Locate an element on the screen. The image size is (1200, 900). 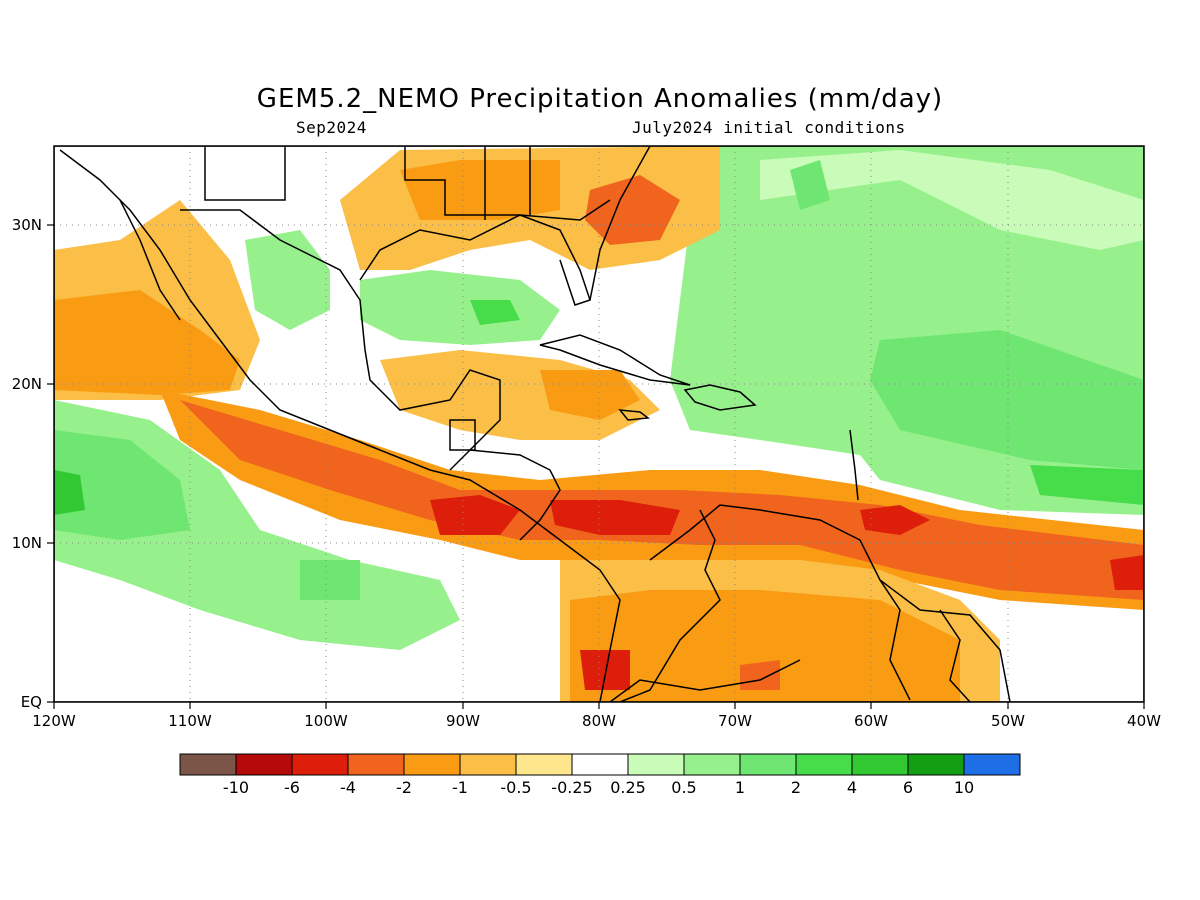
lat-label-20n: 20N is located at coordinates (27, 384).